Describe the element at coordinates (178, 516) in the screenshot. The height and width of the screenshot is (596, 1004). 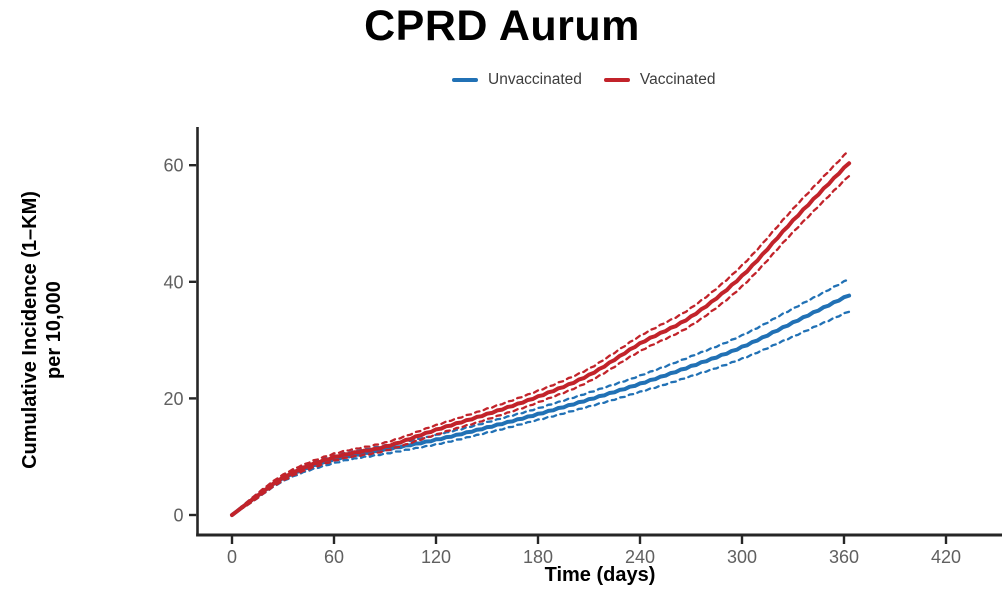
I see `y-tick-label: 0` at that location.